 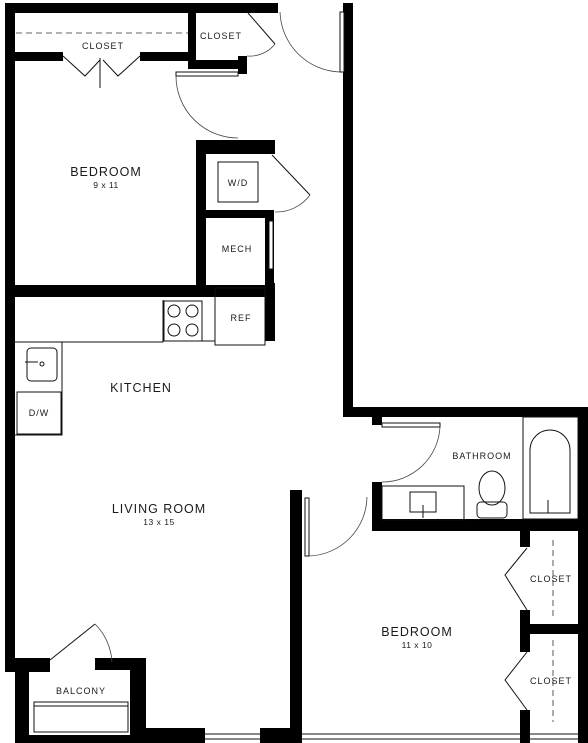 I want to click on washer-dryer: W/D, so click(x=238, y=182).